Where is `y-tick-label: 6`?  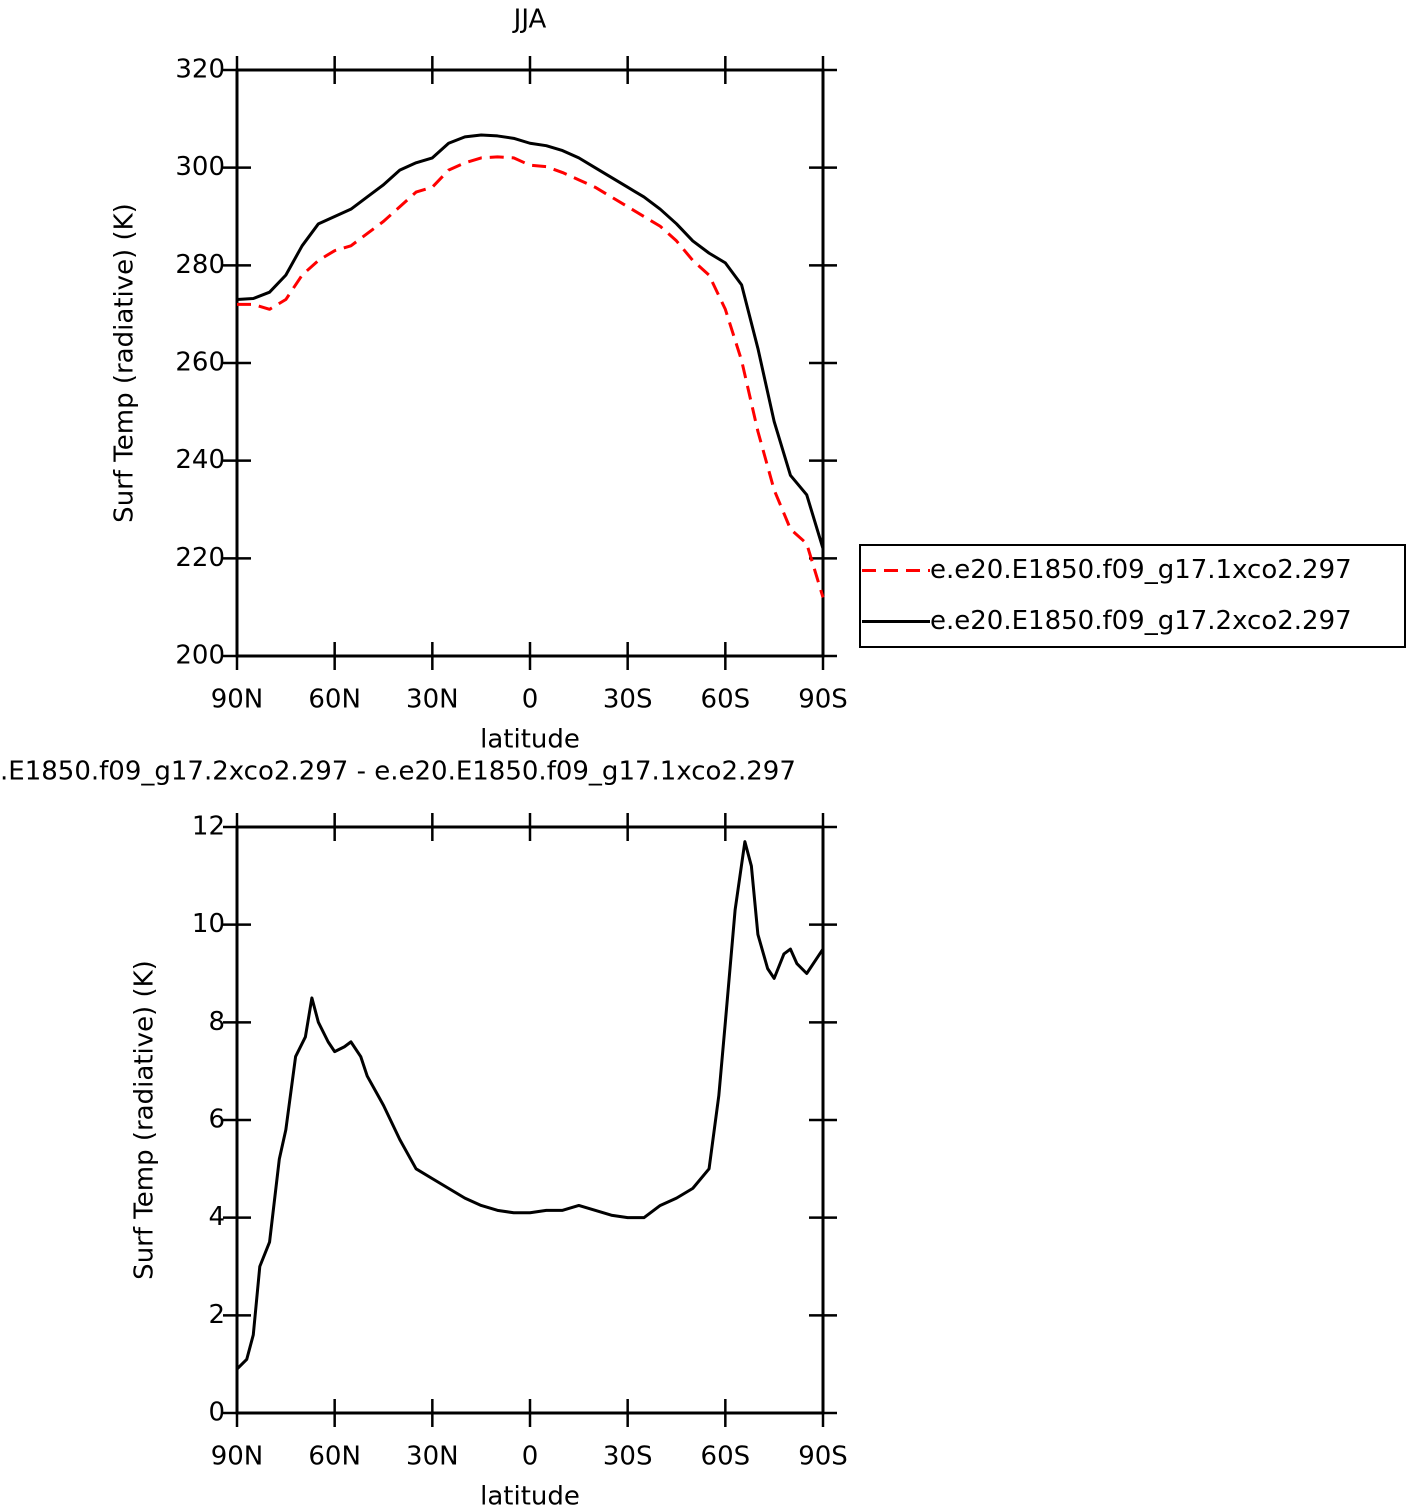
y-tick-label: 6 is located at coordinates (216, 1120).